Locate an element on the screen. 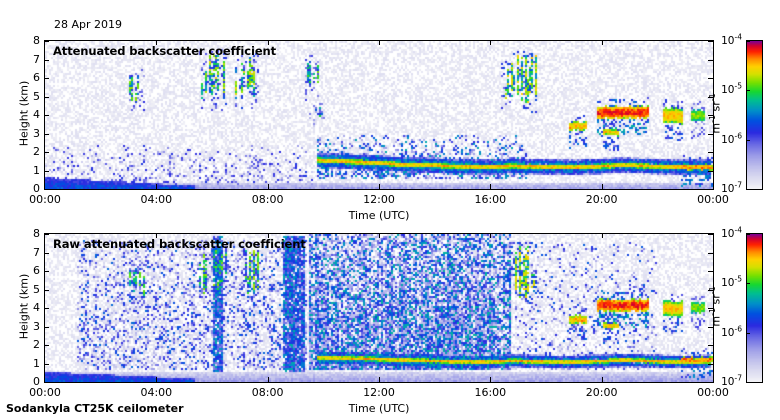 Image resolution: width=780 pixels, height=420 pixels. panel2-x-axis-label: Time (UTC) is located at coordinates (379, 408).